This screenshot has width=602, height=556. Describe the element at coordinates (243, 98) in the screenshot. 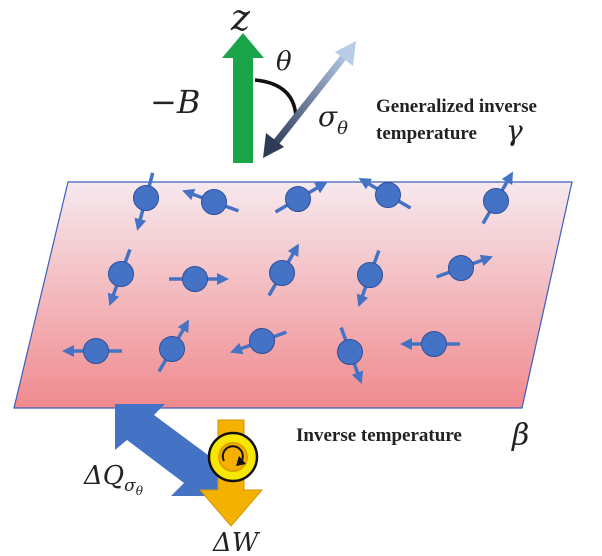

I see `field-arrow` at that location.